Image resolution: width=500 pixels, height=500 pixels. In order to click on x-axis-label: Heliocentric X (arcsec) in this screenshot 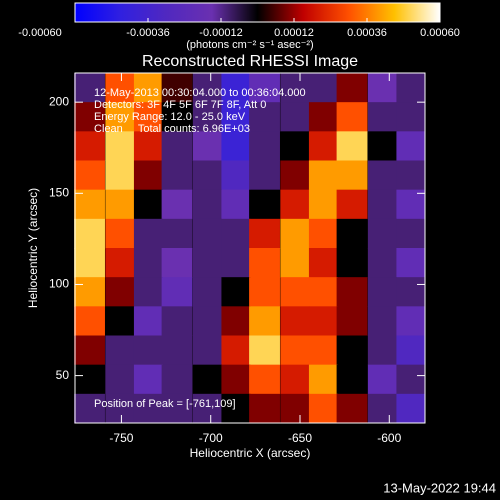, I will do `click(250, 453)`.